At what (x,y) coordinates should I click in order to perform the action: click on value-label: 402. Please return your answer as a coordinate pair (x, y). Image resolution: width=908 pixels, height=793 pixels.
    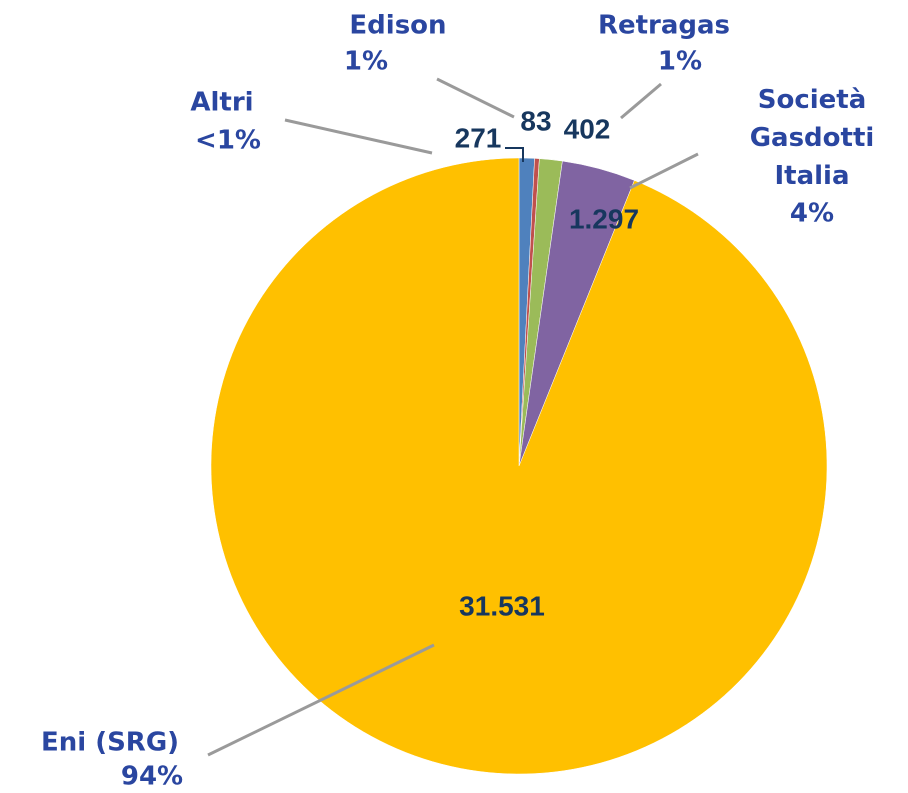
    Looking at the image, I should click on (587, 128).